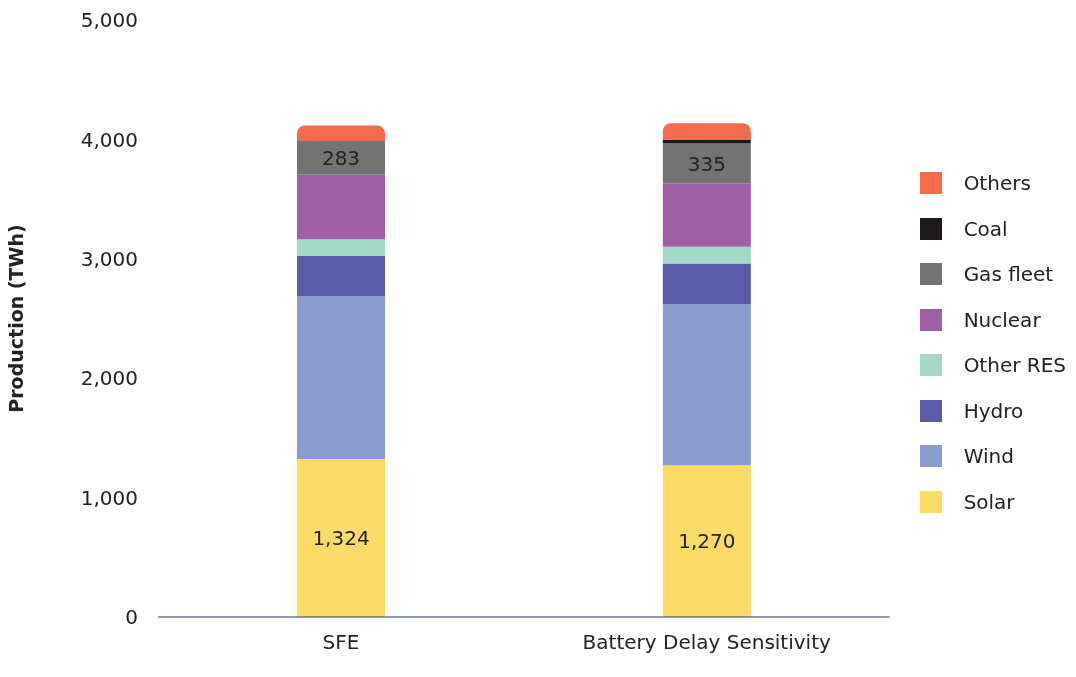  What do you see at coordinates (109, 139) in the screenshot?
I see `y-tick-label: 4,000` at bounding box center [109, 139].